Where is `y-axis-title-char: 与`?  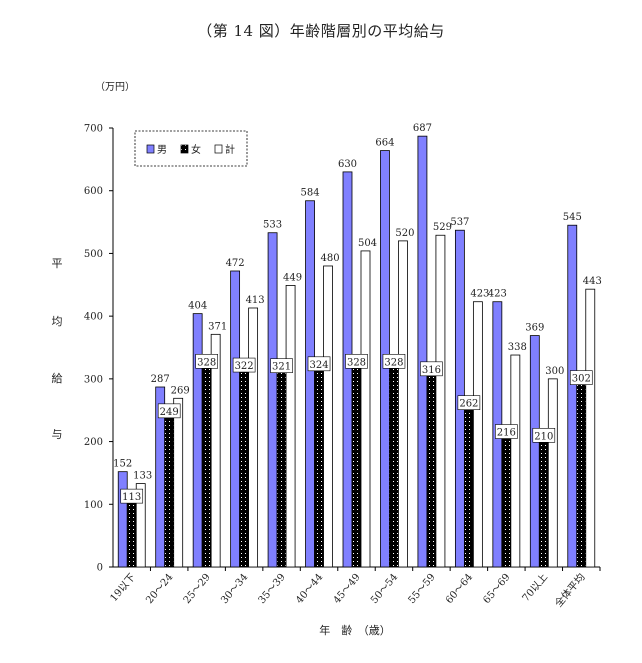 y-axis-title-char: 与 is located at coordinates (57, 434).